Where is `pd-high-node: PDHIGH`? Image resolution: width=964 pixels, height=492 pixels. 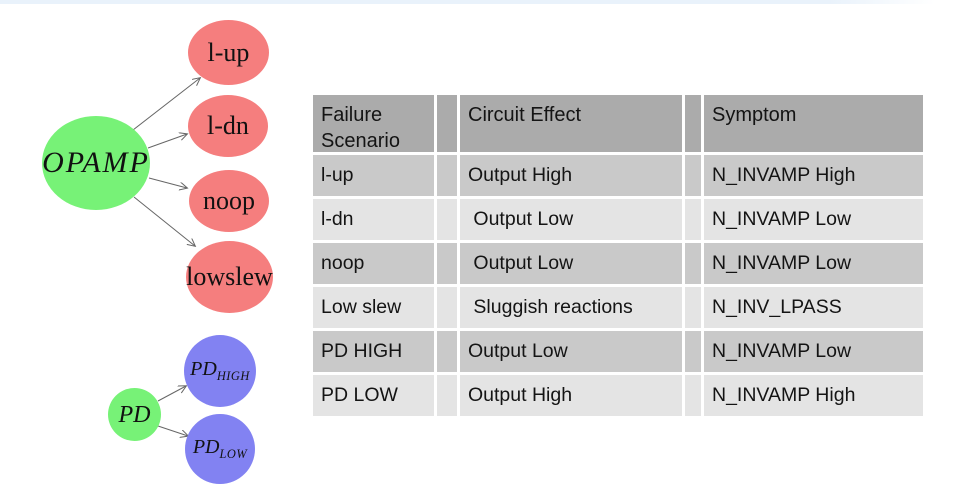 pd-high-node: PDHIGH is located at coordinates (220, 371).